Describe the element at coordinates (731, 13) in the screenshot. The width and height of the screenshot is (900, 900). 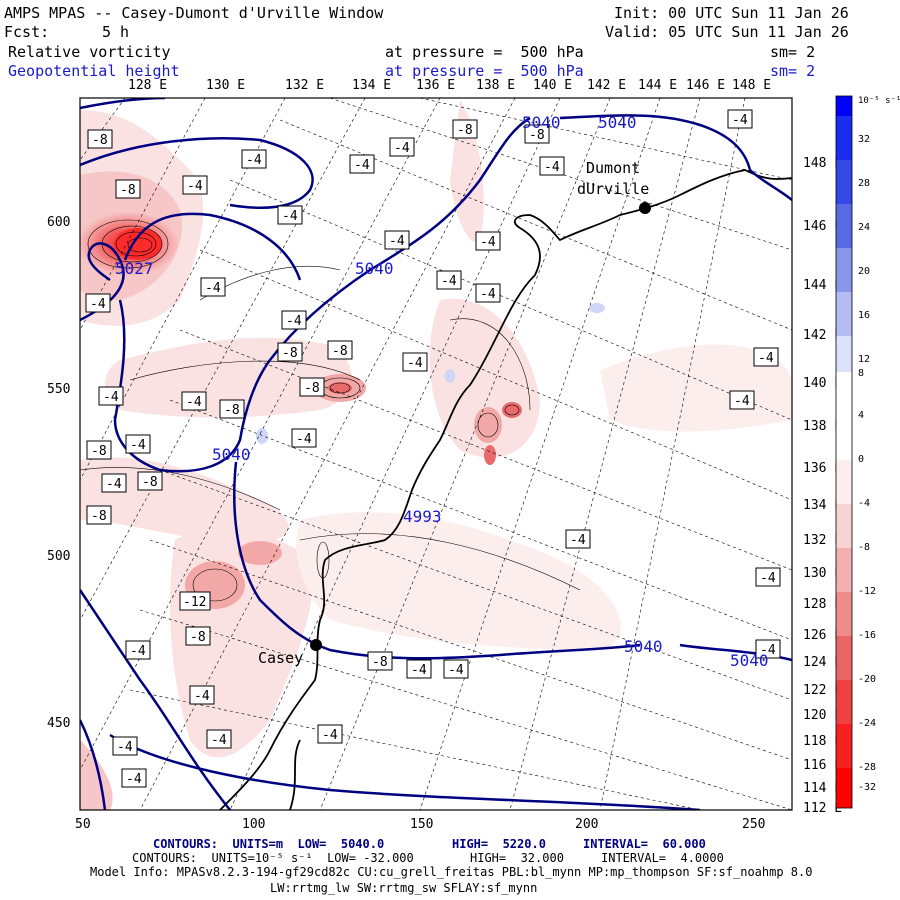
I see `init-time: Init: 00 UTC Sun 11 Jan 26` at that location.